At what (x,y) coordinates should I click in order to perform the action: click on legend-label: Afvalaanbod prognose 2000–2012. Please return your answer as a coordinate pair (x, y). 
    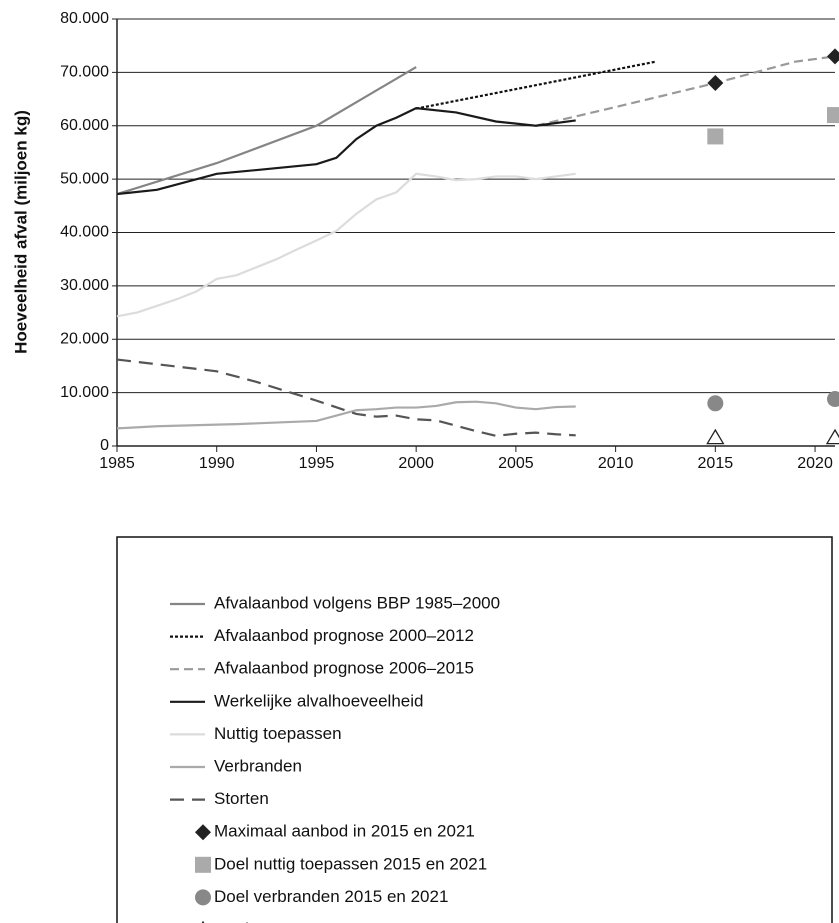
    Looking at the image, I should click on (344, 635).